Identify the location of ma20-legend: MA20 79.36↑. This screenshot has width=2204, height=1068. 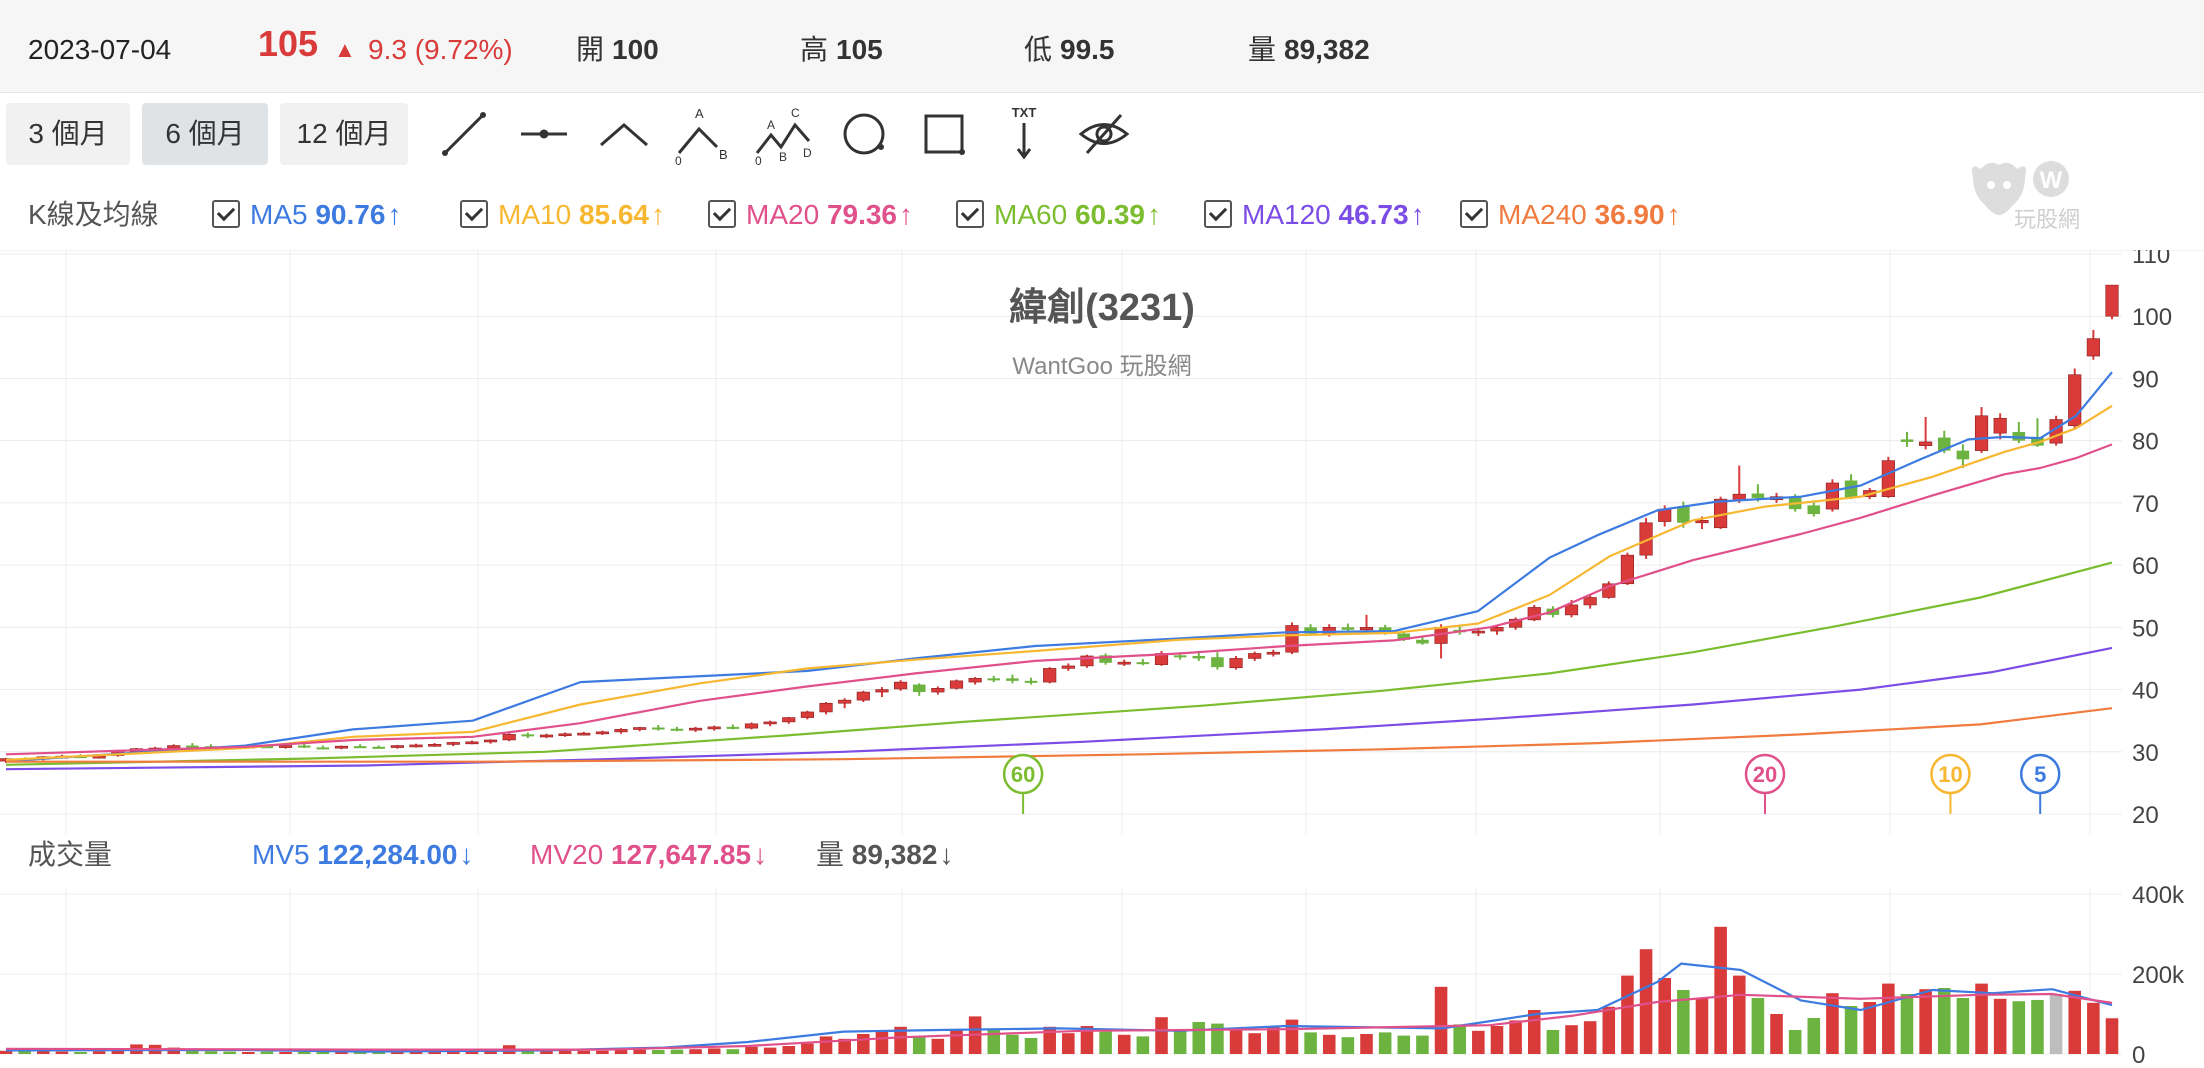
(810, 215).